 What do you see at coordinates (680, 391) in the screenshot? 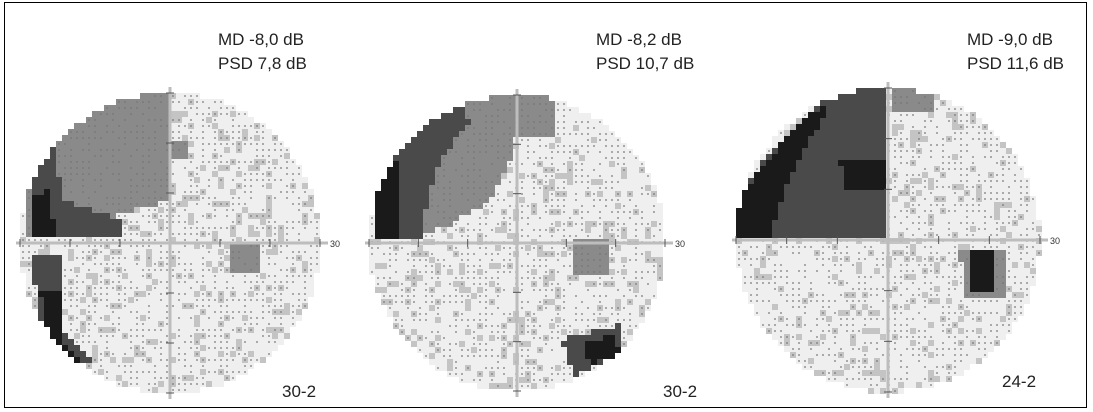
I see `program-label-2: 30-2` at bounding box center [680, 391].